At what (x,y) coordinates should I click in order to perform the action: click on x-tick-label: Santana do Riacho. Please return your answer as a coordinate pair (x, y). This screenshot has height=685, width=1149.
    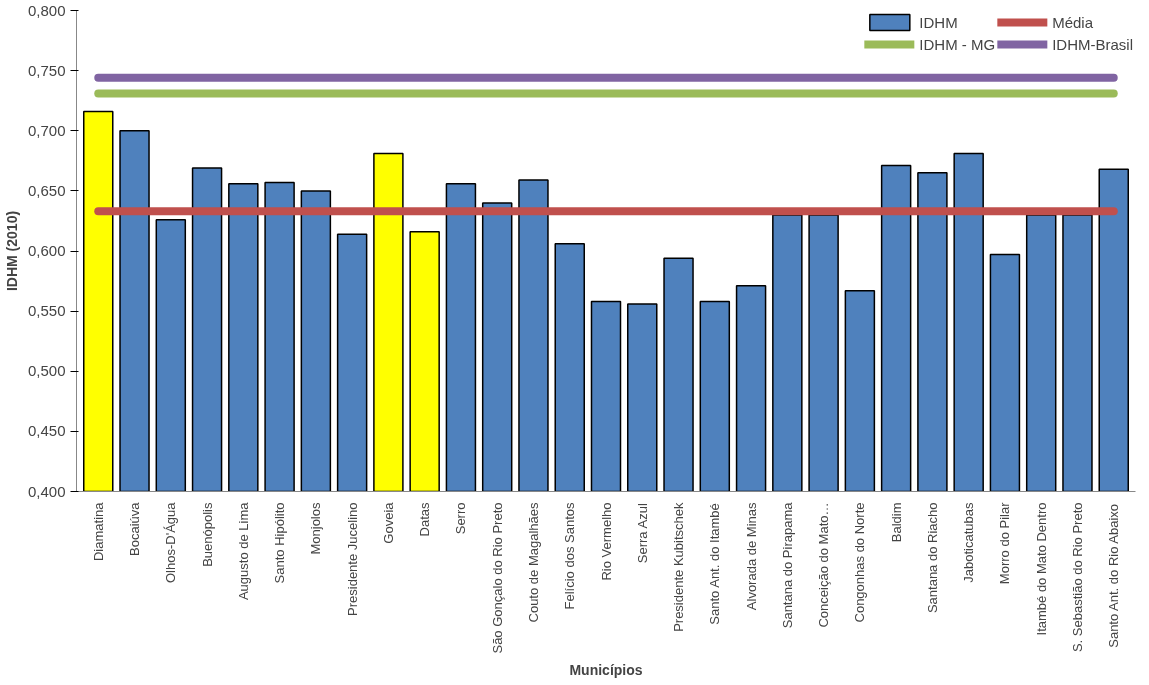
    Looking at the image, I should click on (932, 558).